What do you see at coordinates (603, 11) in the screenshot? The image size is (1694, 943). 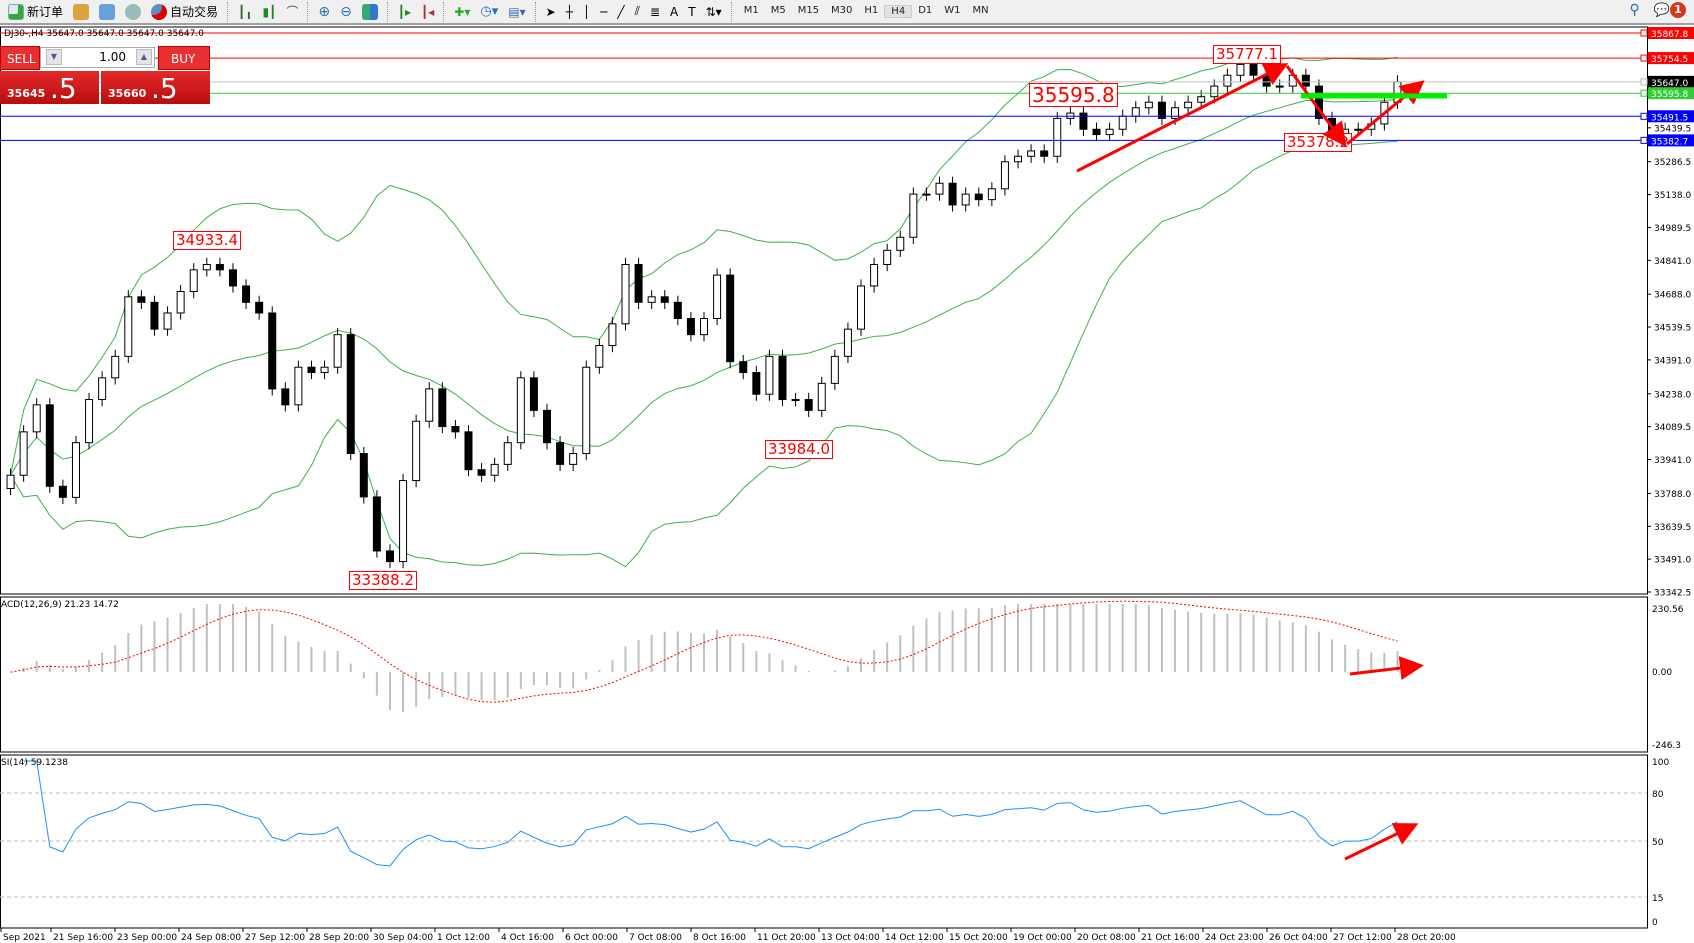 I see `horizontal-line-button: ─` at bounding box center [603, 11].